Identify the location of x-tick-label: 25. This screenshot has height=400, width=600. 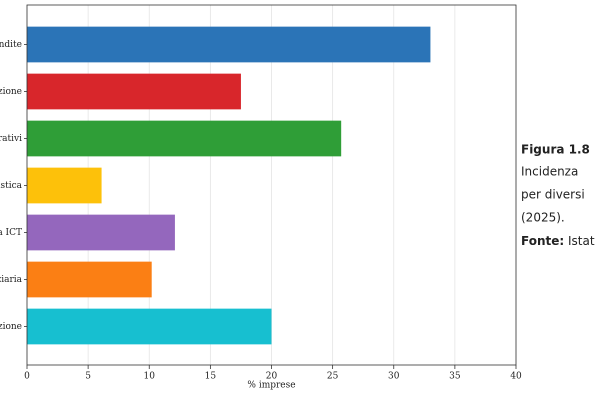
(333, 377).